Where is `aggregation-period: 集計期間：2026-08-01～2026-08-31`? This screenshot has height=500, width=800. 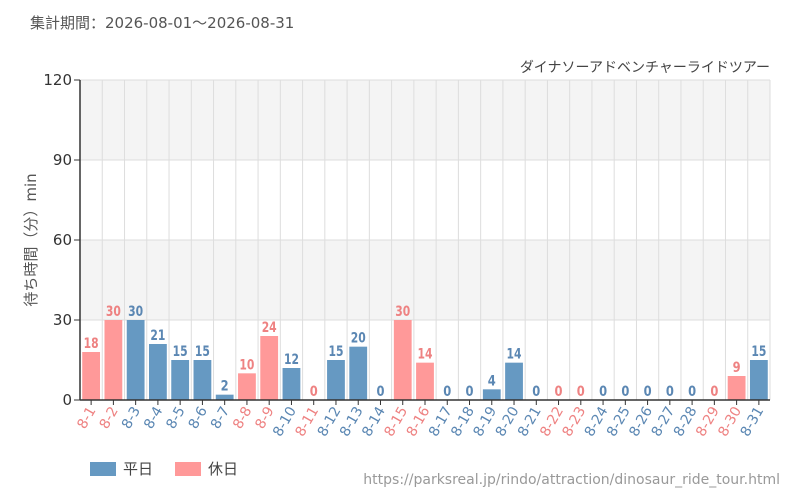
aggregation-period: 集計期間：2026-08-01～2026-08-31 is located at coordinates (162, 23).